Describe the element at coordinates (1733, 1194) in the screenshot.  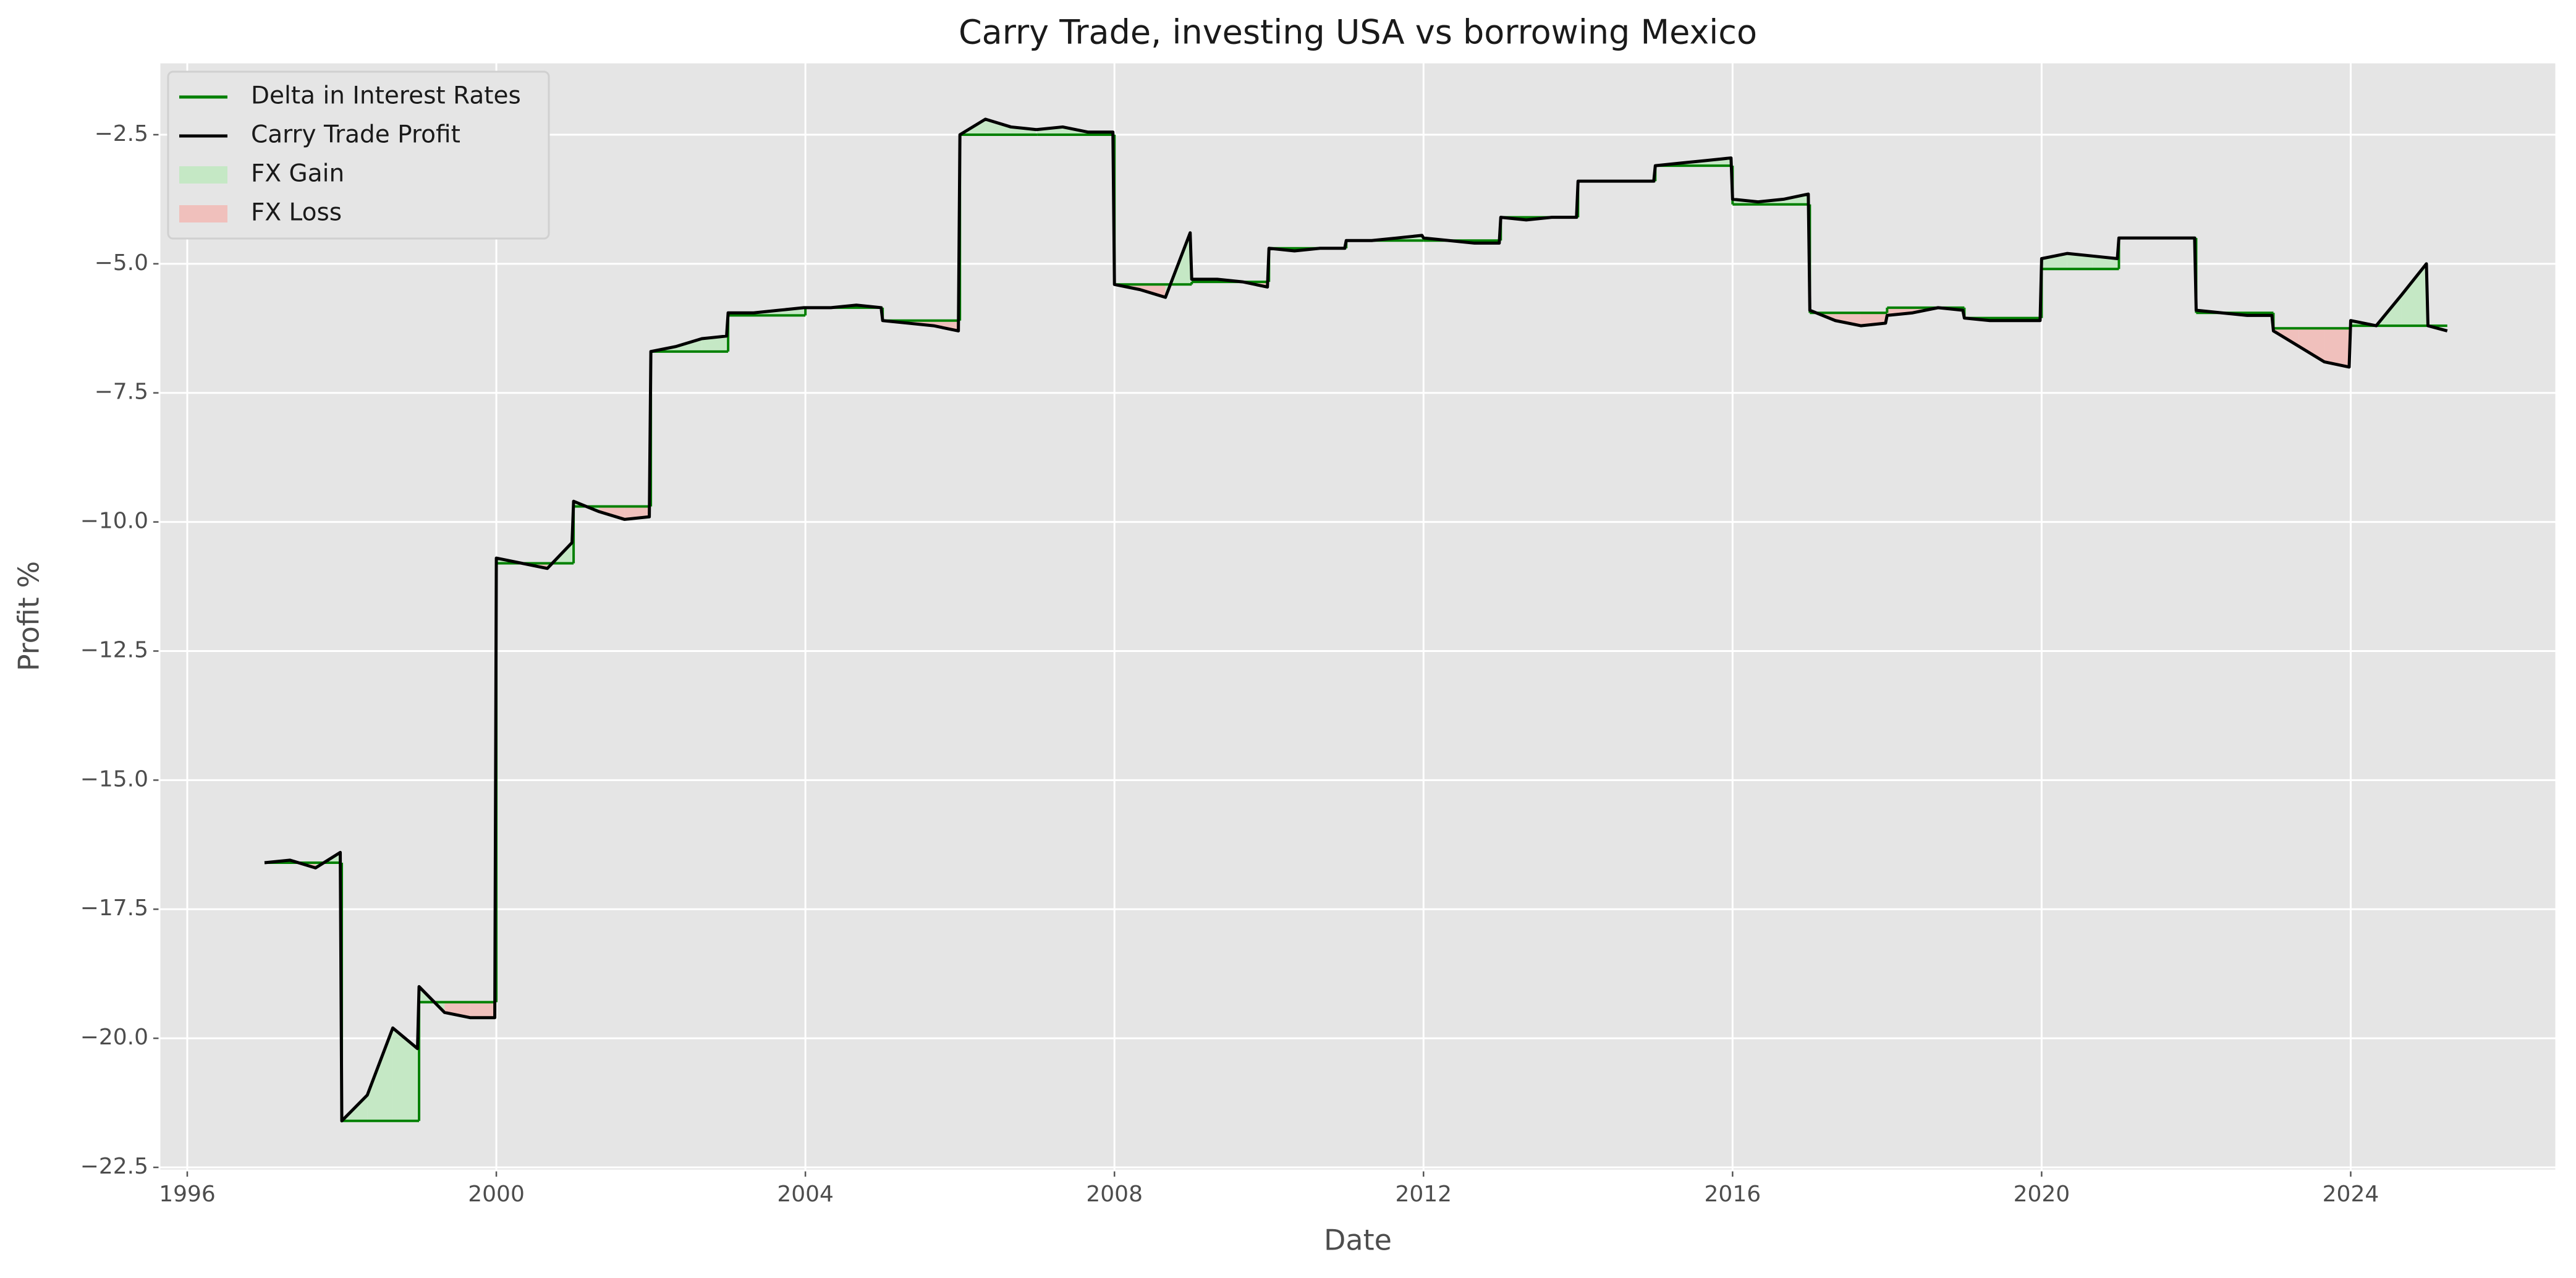
I see `x-tick-label: 2016` at that location.